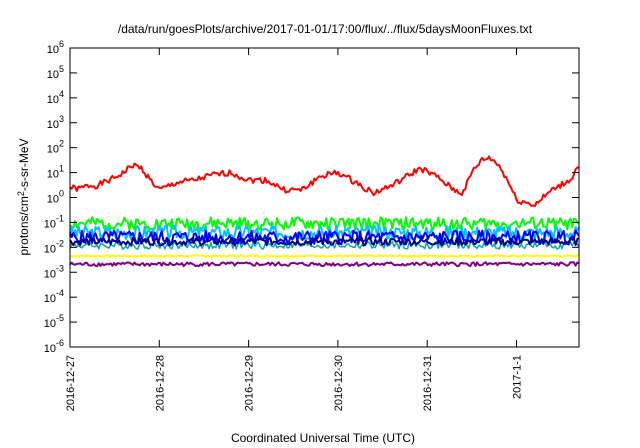 This screenshot has height=448, width=640. Describe the element at coordinates (428, 383) in the screenshot. I see `x-tick-label: 2016-12-31` at that location.